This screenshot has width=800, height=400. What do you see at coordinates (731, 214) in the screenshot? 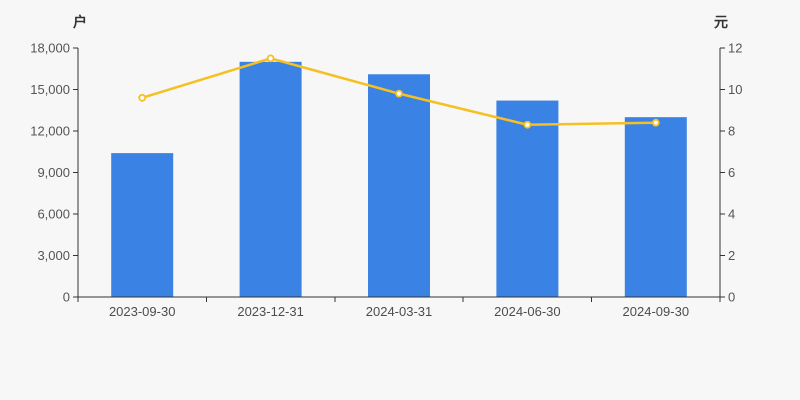
I see `right-axis-tick-label: 4` at bounding box center [731, 214].